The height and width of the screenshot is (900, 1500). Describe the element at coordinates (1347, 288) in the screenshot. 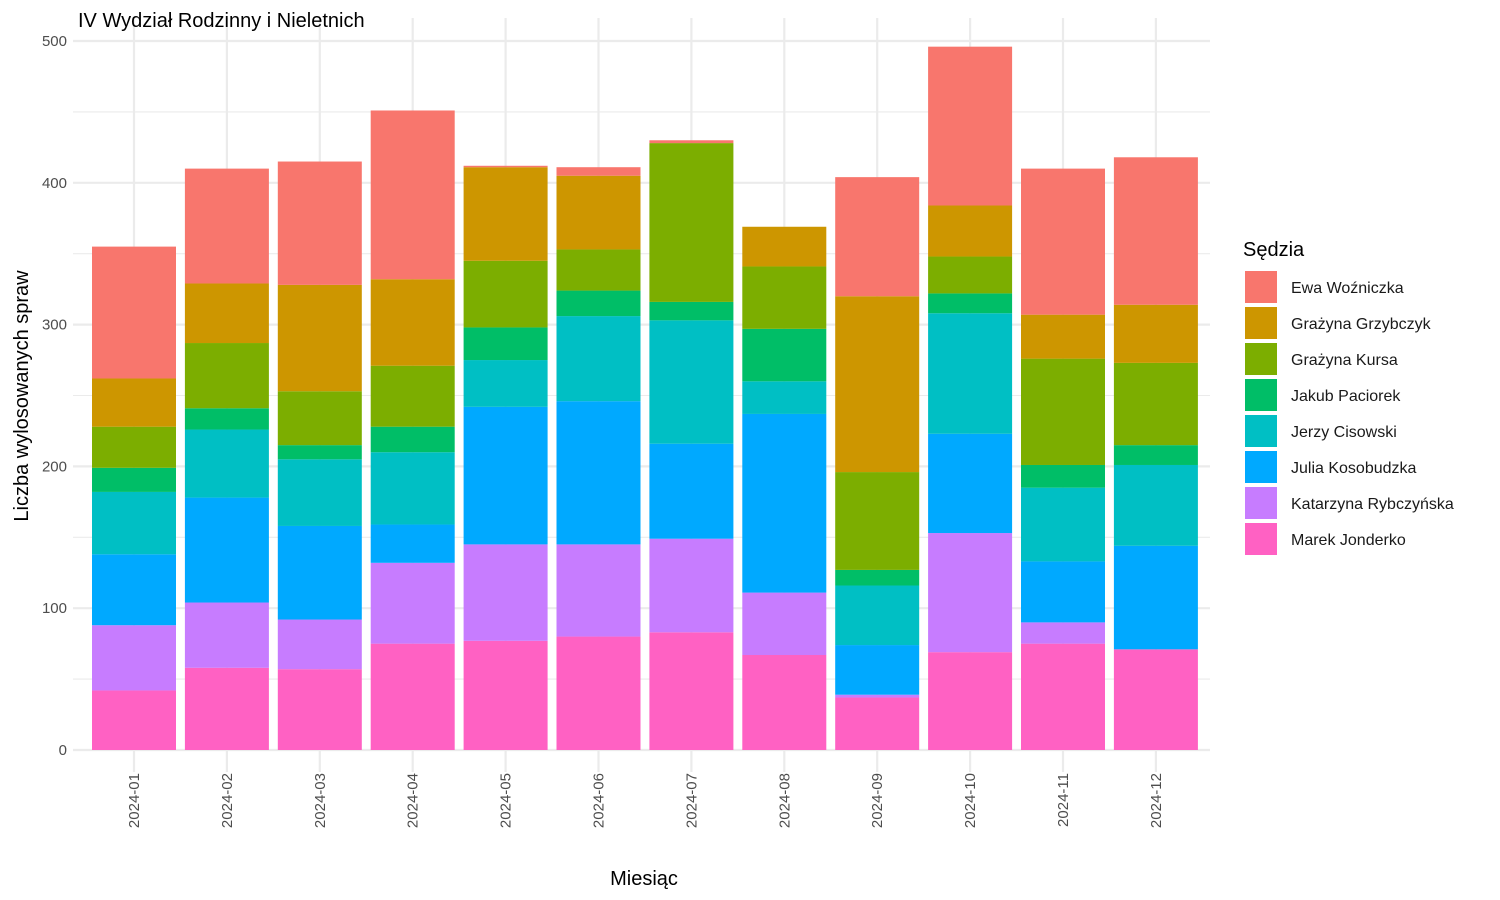

I see `legend-label: Ewa Woźniczka` at that location.